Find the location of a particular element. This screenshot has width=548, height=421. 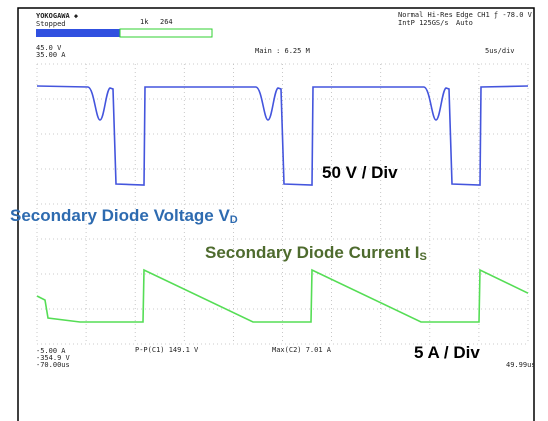

record-marker: 1k is located at coordinates (144, 22).